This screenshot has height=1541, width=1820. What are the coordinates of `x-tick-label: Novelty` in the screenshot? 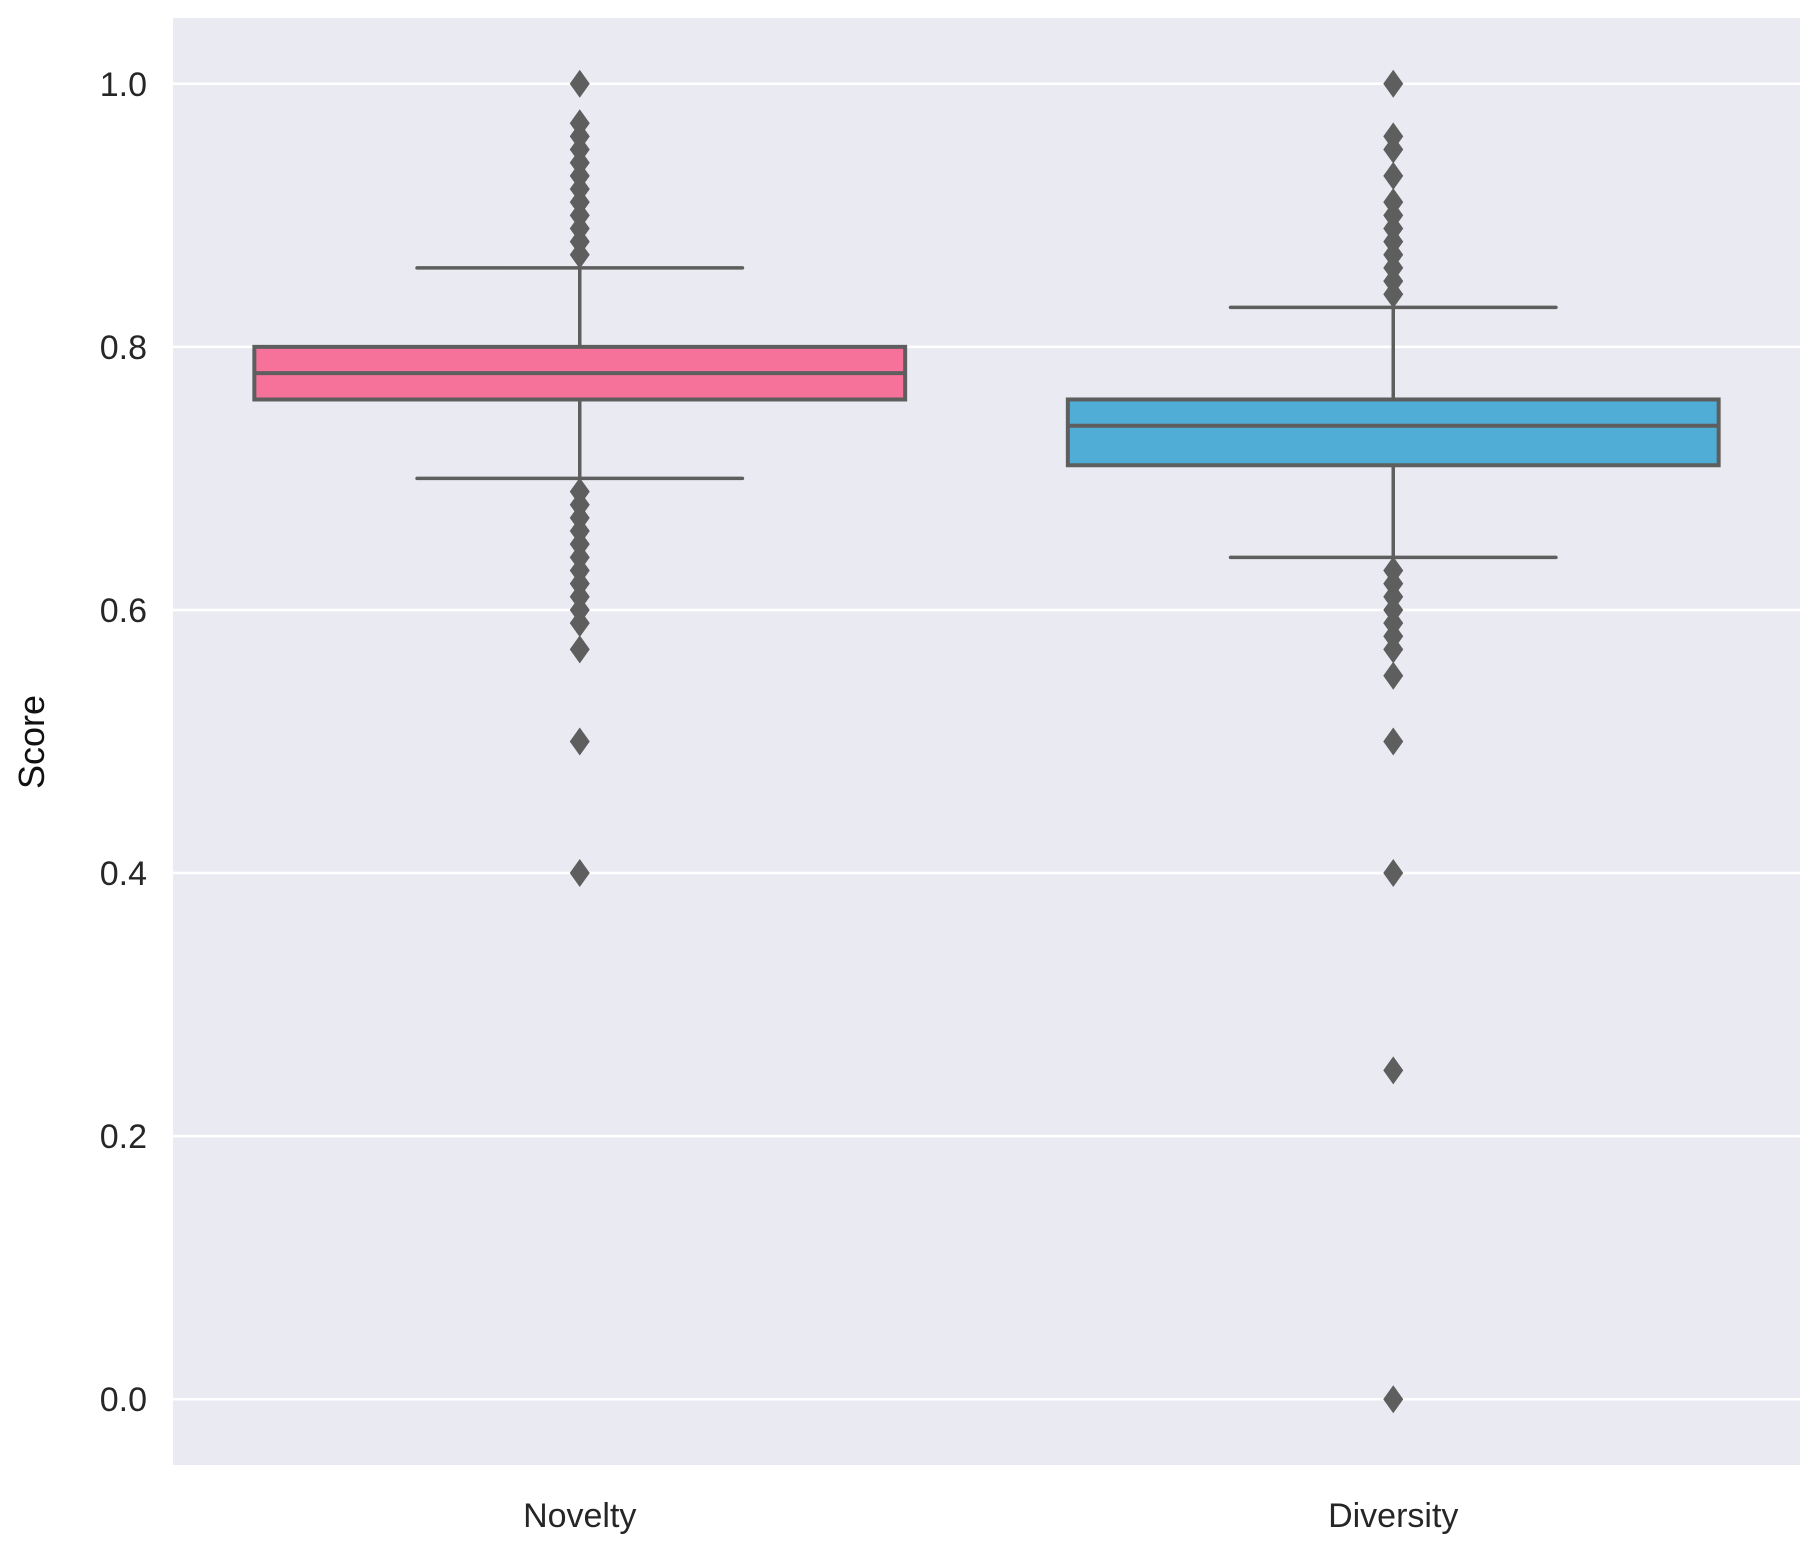 It's located at (579, 1516).